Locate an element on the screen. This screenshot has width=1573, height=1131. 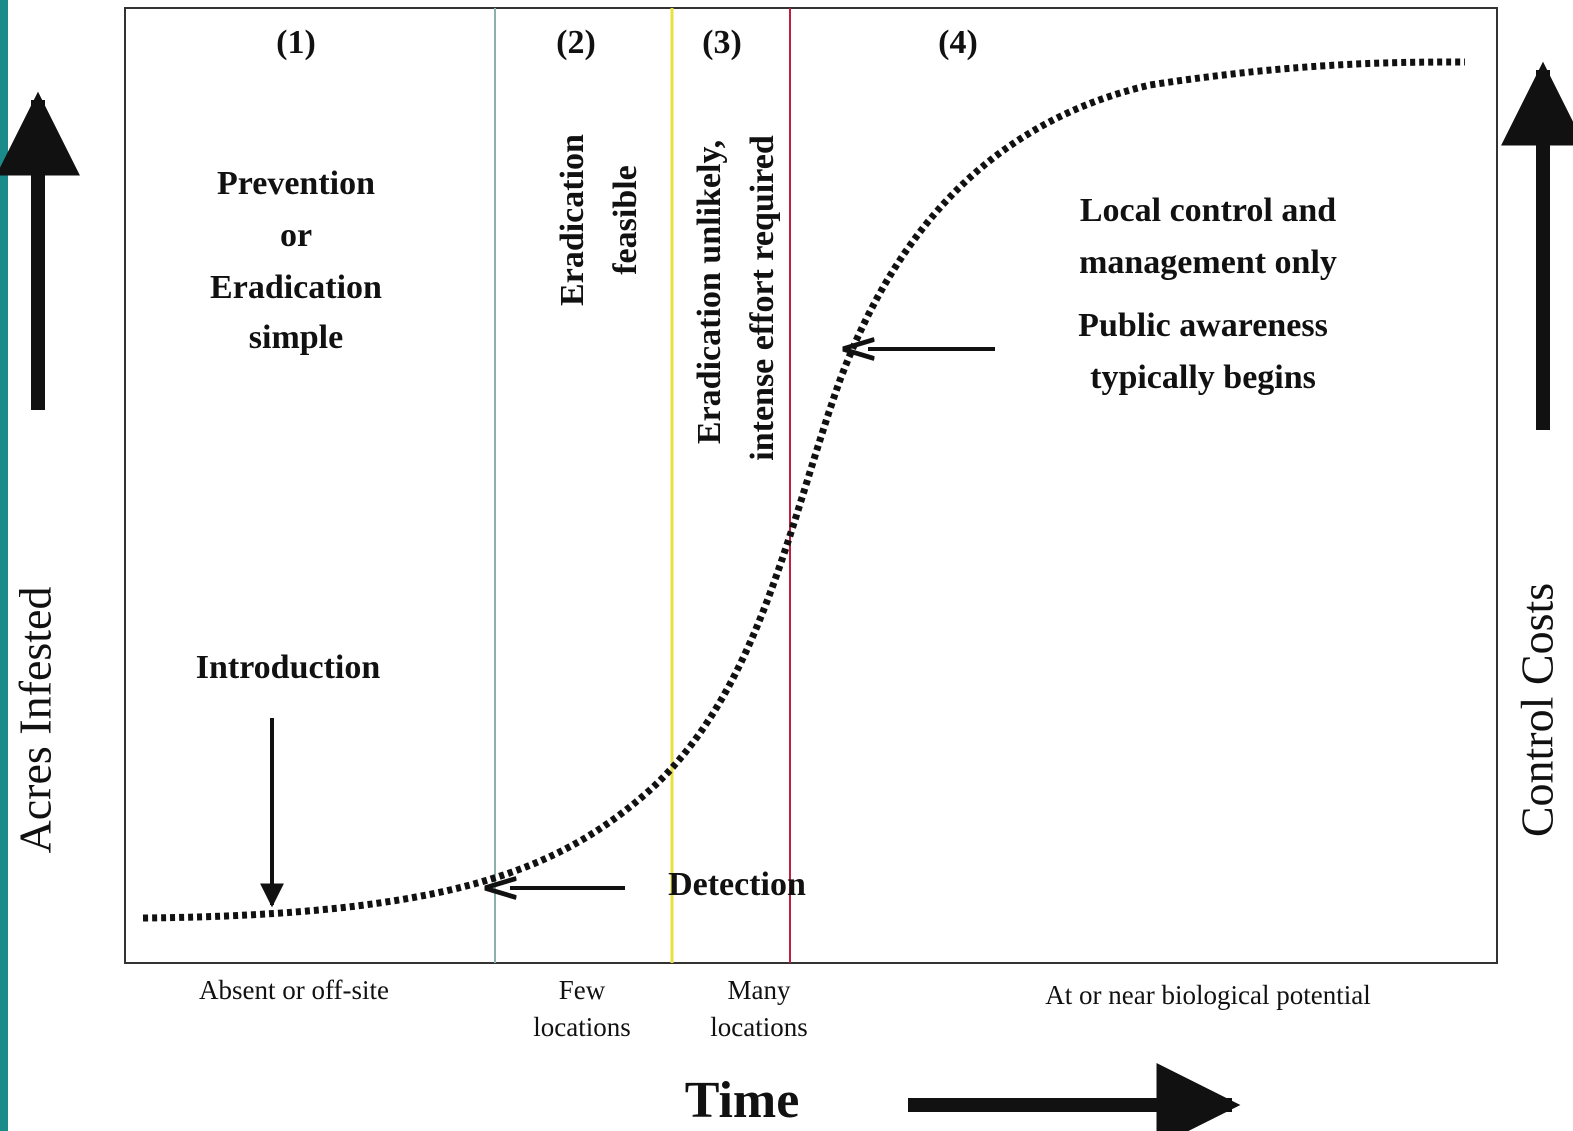
stage-text: feasible is located at coordinates (625, 220).